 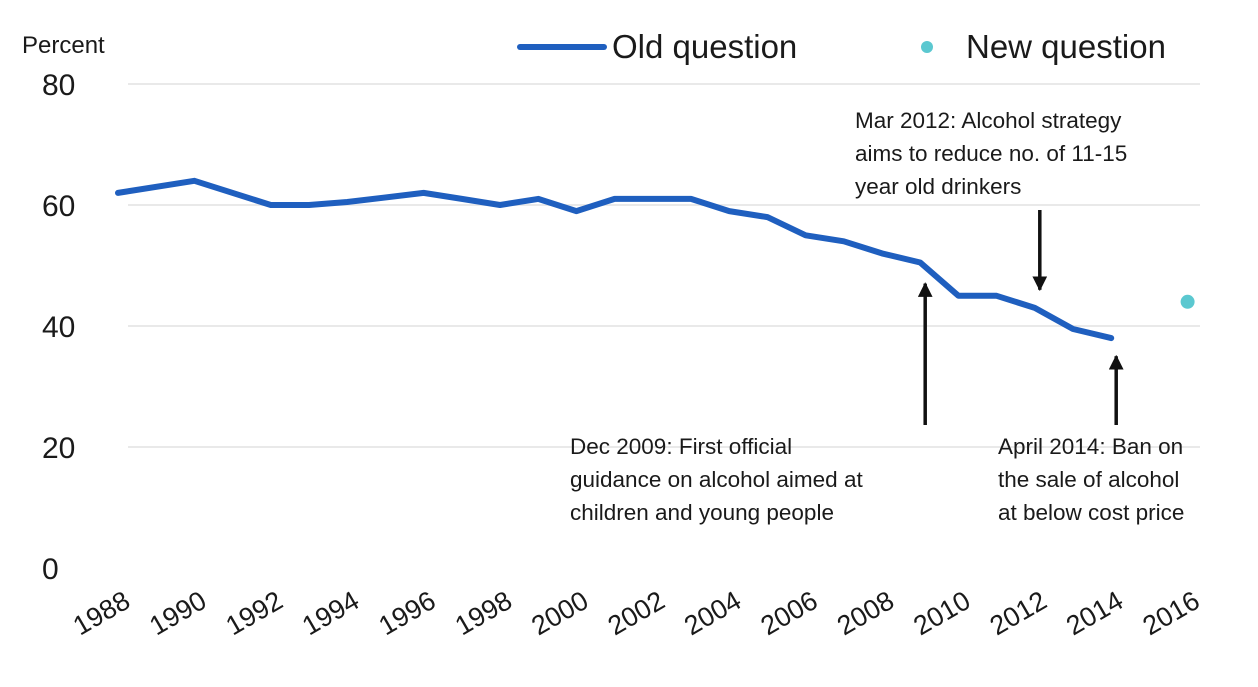 I want to click on x-tick-2010: 2010, so click(x=941, y=613).